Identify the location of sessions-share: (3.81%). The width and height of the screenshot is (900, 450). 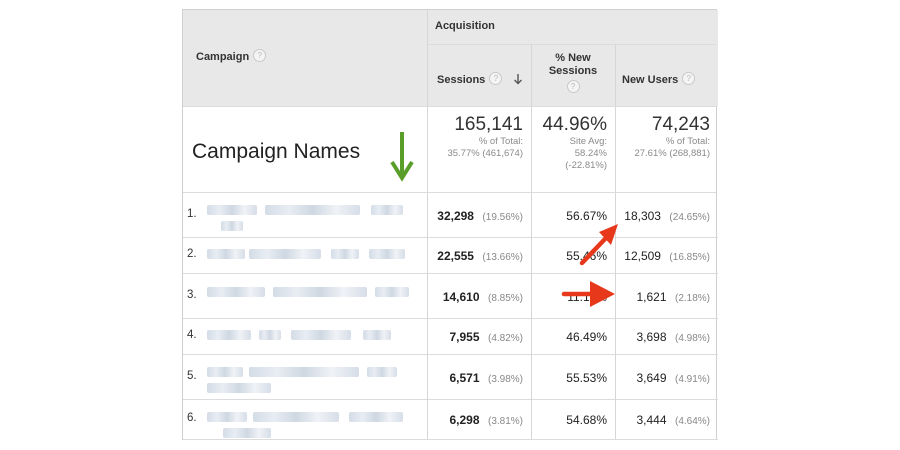
(505, 421).